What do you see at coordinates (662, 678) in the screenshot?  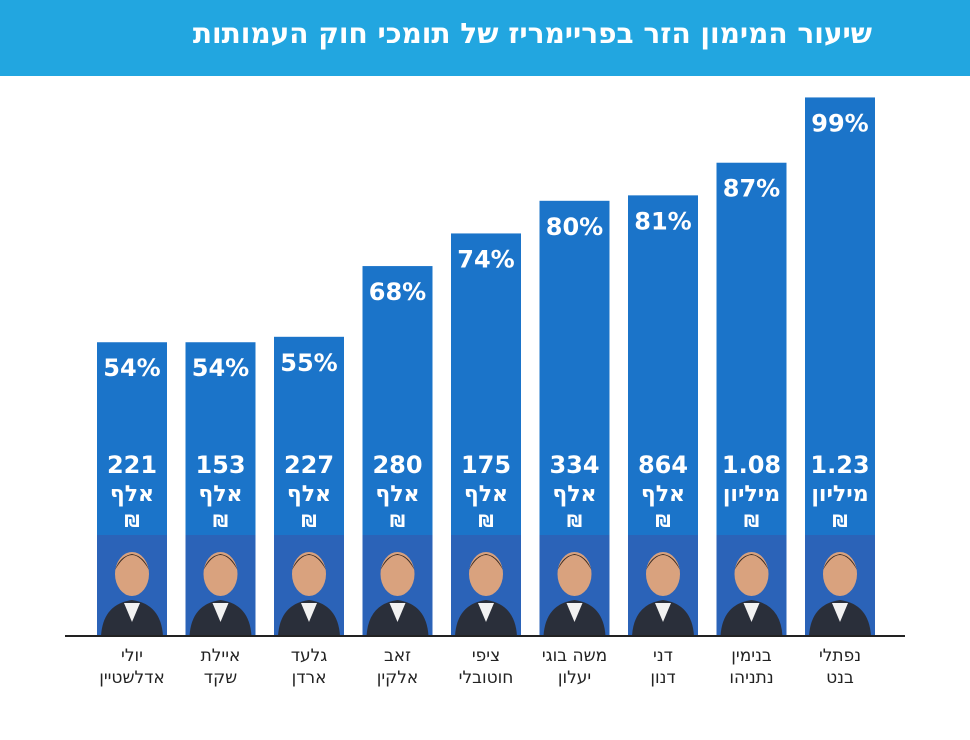 I see `name-last-label: דנון` at bounding box center [662, 678].